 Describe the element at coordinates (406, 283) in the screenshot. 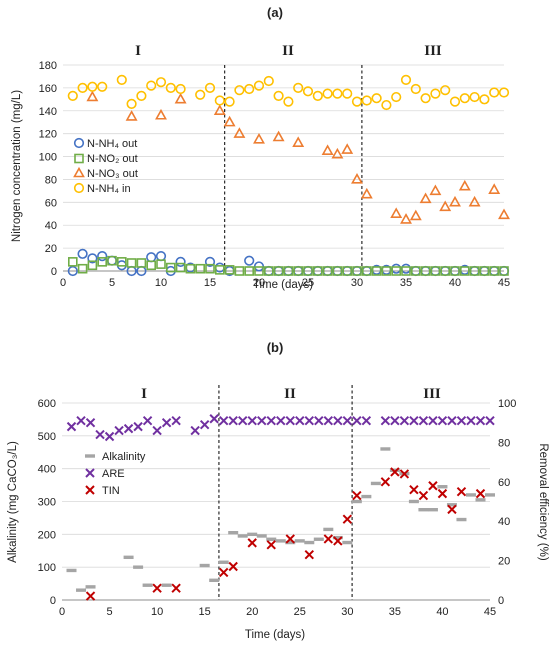

I see `panel-a-x-tick-label: 35` at that location.